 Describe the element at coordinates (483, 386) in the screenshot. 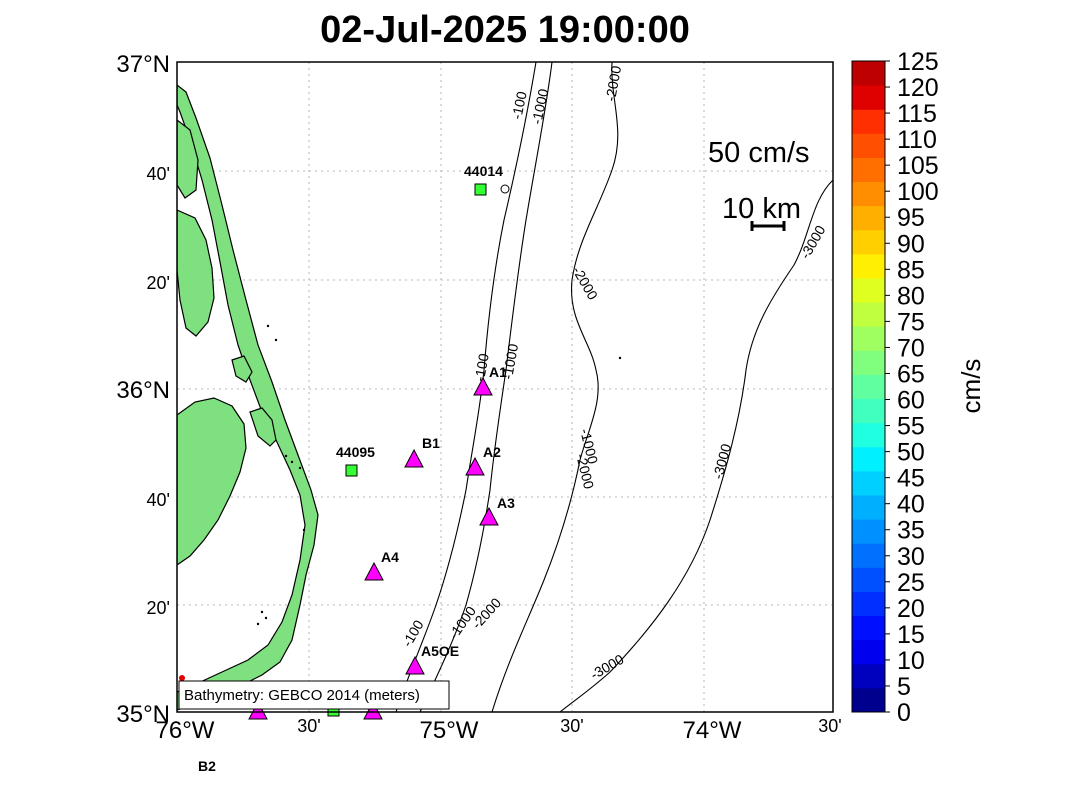

I see `station-marker-a1` at that location.